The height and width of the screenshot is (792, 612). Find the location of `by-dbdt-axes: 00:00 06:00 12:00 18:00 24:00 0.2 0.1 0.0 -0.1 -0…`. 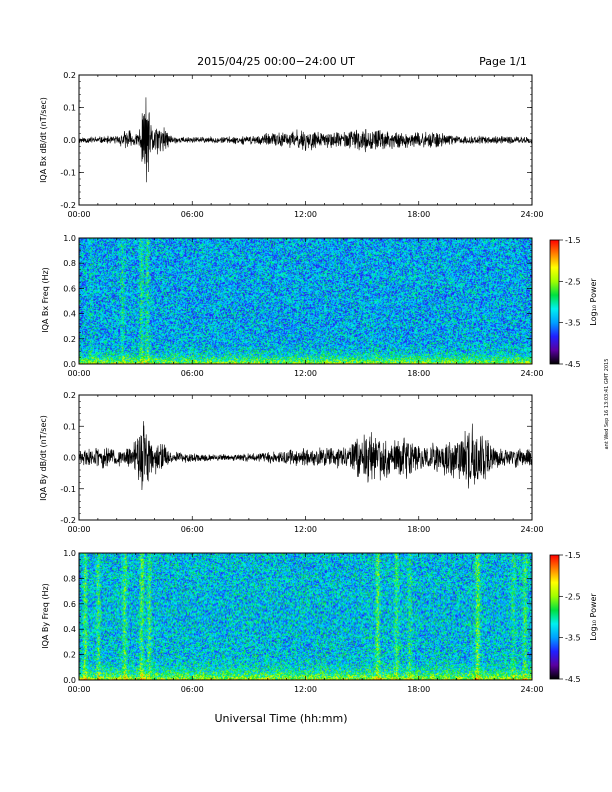

by-dbdt-axes: 00:00 06:00 12:00 18:00 24:00 0.2 0.1 0.0 -0.1 -0… is located at coordinates (301, 462).